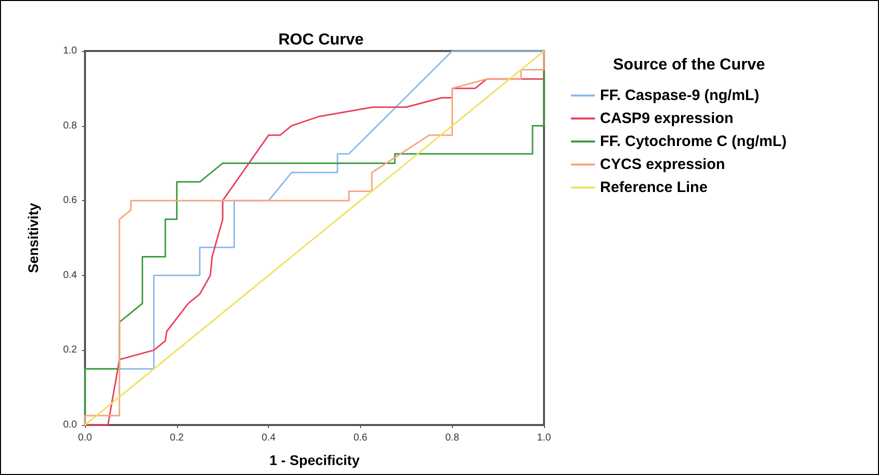  Describe the element at coordinates (70, 51) in the screenshot. I see `y-tick-label: 1.0` at that location.